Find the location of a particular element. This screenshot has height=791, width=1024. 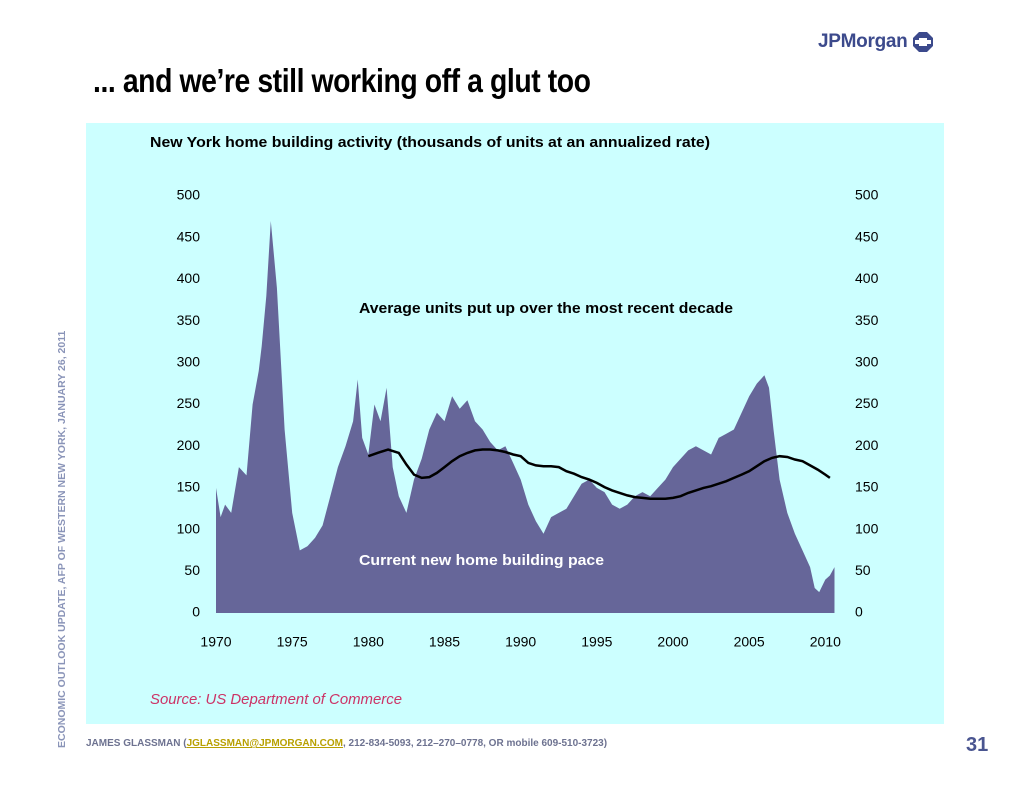

jpmorgan-logo: JPMorgan is located at coordinates (876, 42).